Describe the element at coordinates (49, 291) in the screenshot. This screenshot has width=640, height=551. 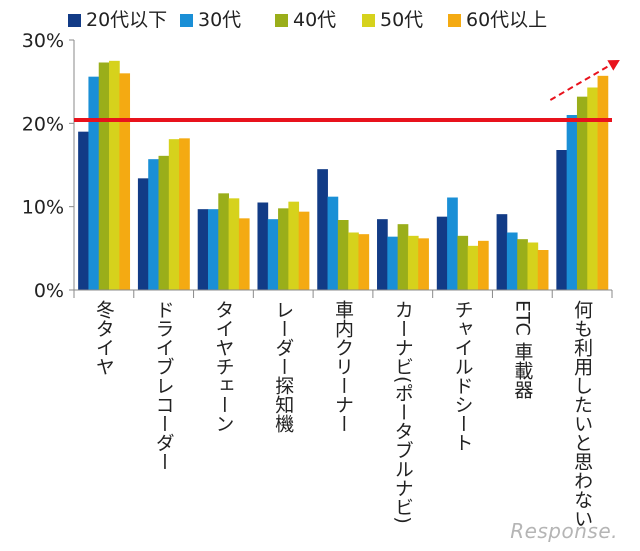
I see `y-tick-label: 0%` at that location.